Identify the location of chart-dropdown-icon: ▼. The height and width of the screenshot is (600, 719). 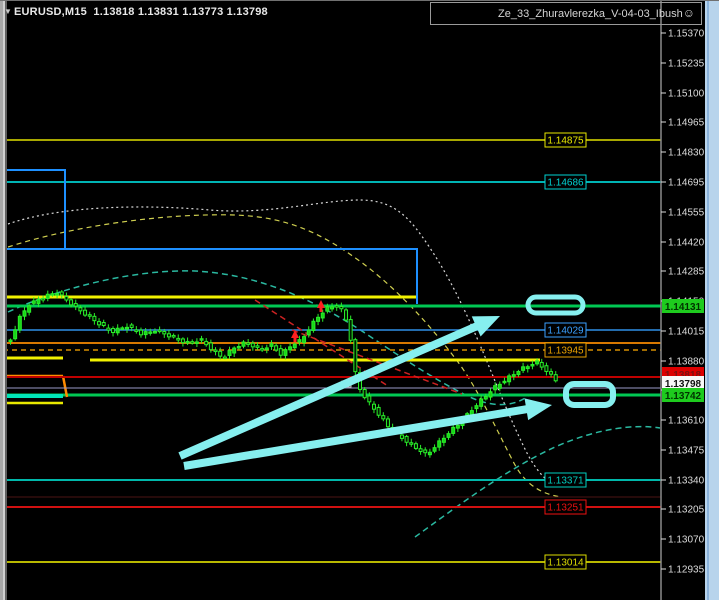
(8, 11).